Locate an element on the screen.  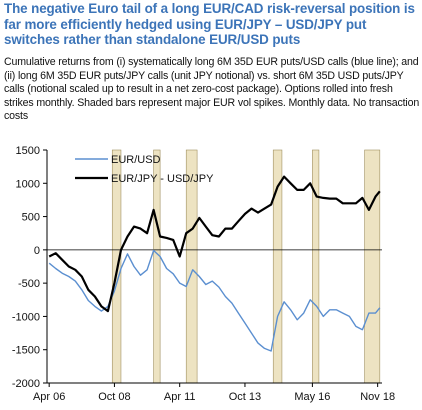
y-tick-label: 1500 is located at coordinates (28, 151).